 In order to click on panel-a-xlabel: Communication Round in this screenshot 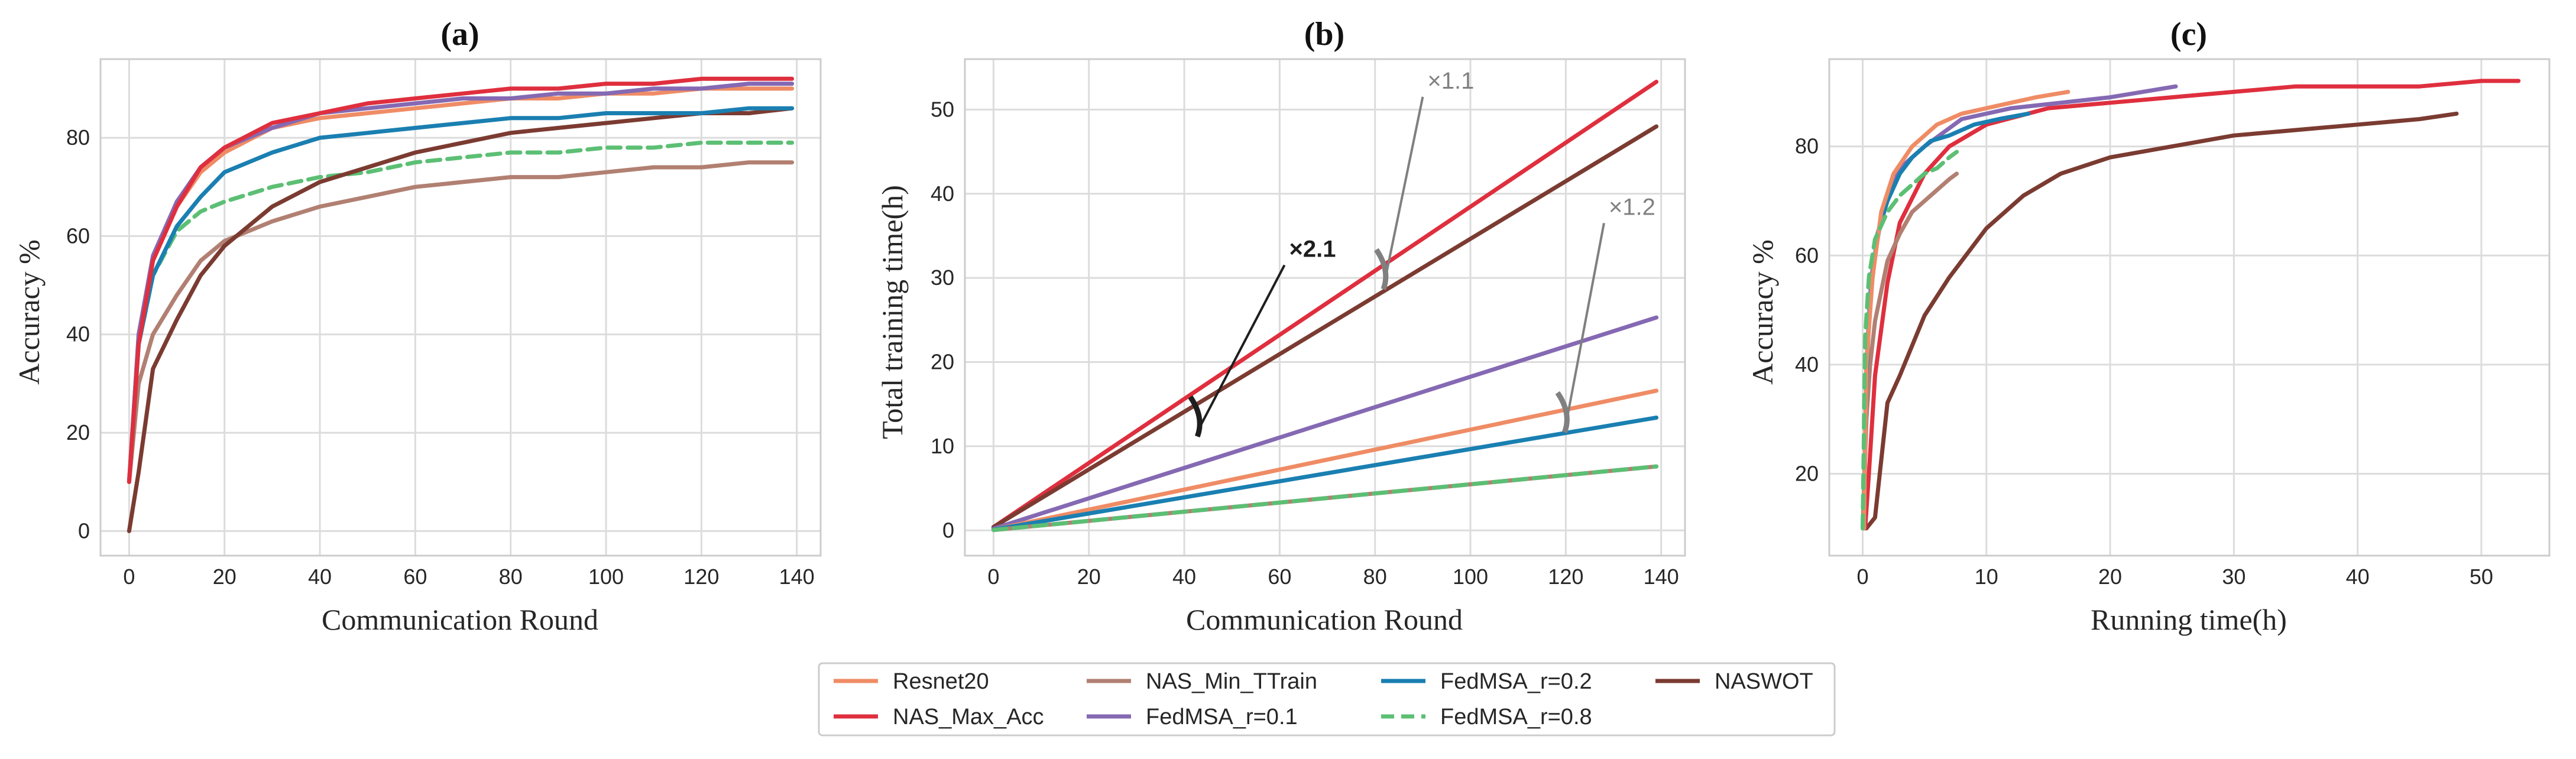, I will do `click(460, 619)`.